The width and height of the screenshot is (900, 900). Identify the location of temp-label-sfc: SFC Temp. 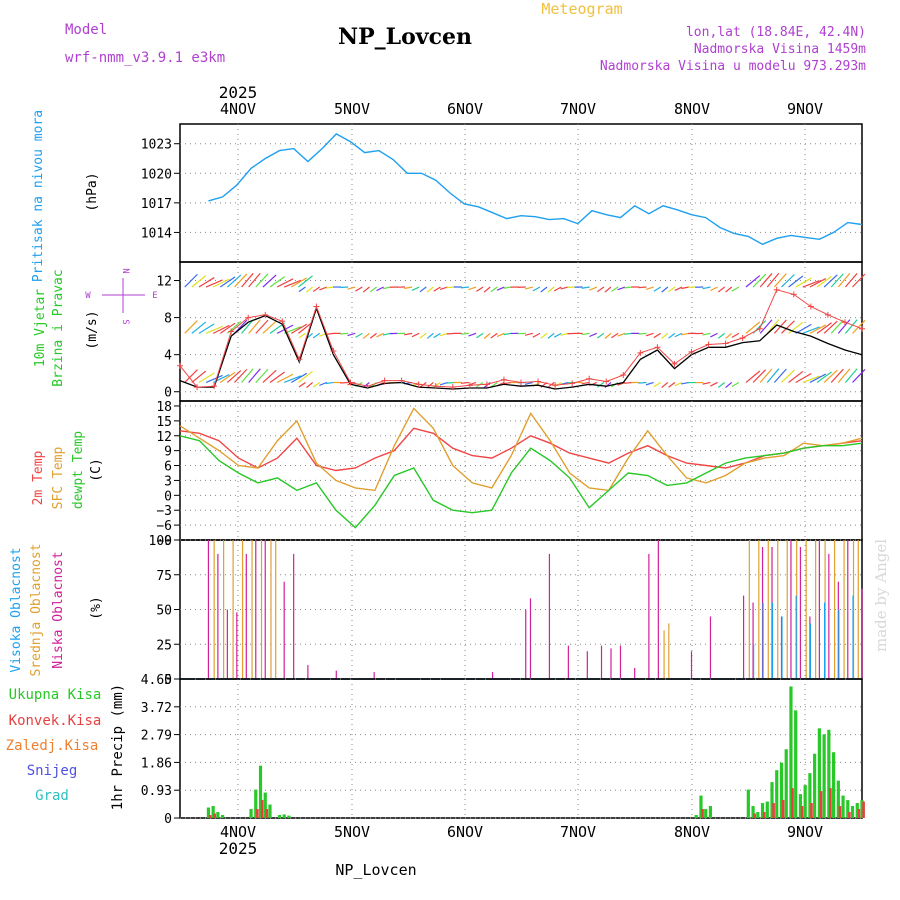
(58, 478).